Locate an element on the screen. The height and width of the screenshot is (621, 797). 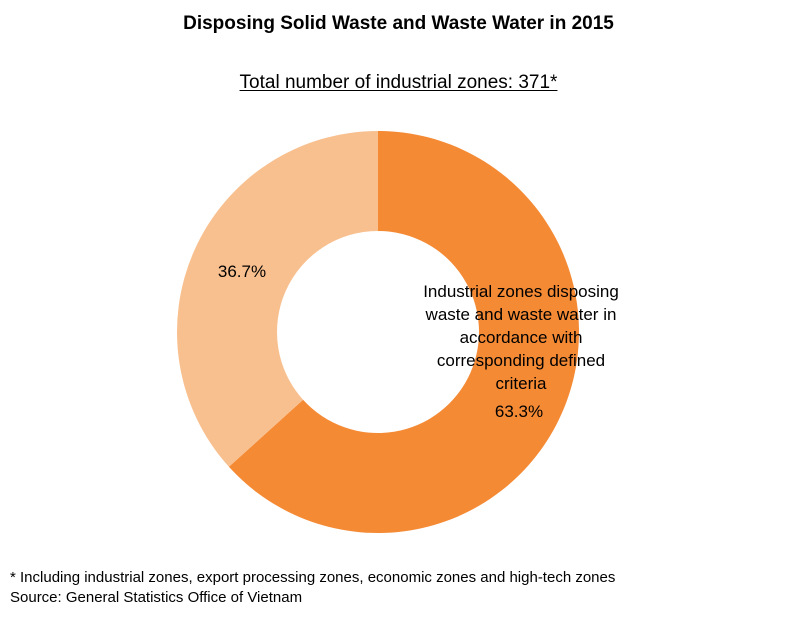
chart-subtitle: Total number of industrial zones: 371* is located at coordinates (398, 83).